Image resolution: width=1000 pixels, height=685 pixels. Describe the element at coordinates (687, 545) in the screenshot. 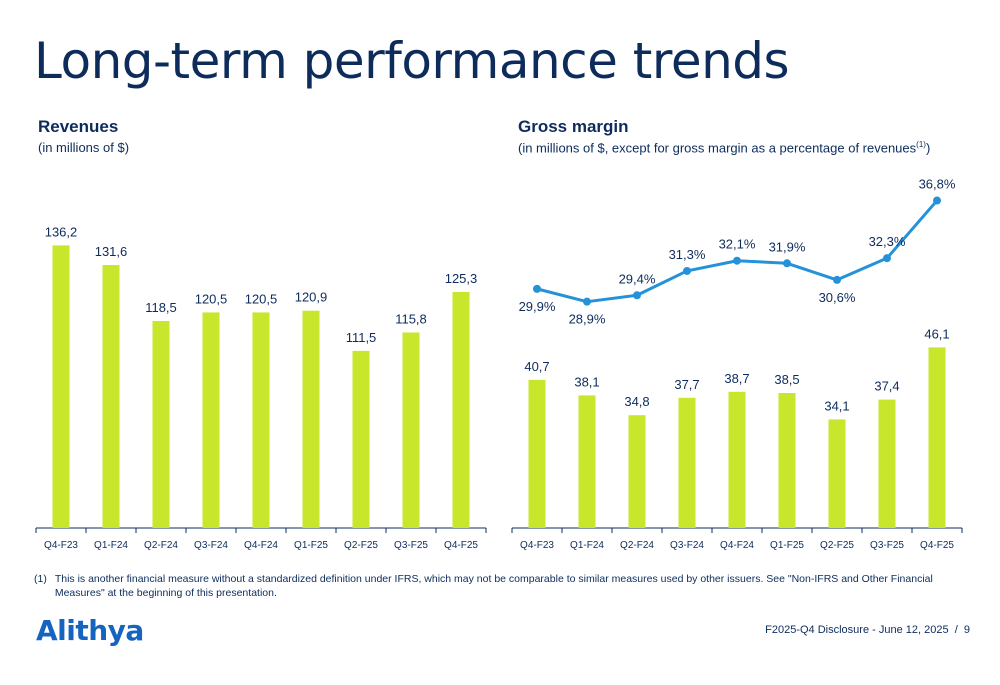

I see `gross-margin-x-tick-label: Q3-F24` at that location.